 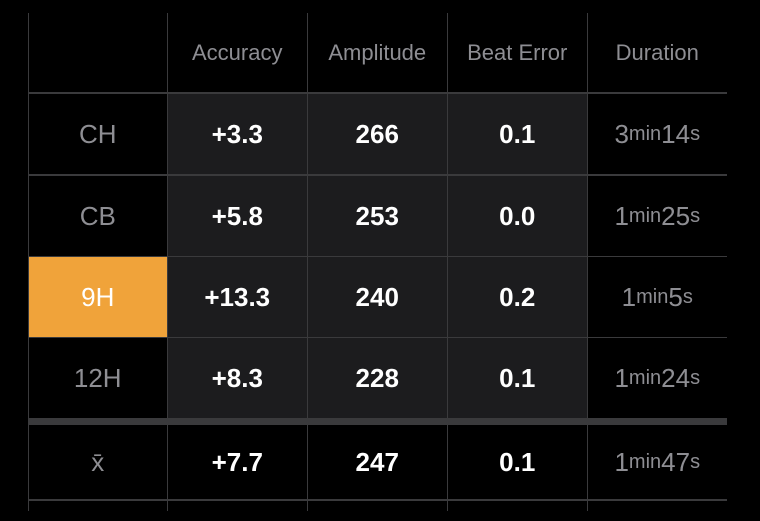 What do you see at coordinates (377, 462) in the screenshot?
I see `value-cell: 247` at bounding box center [377, 462].